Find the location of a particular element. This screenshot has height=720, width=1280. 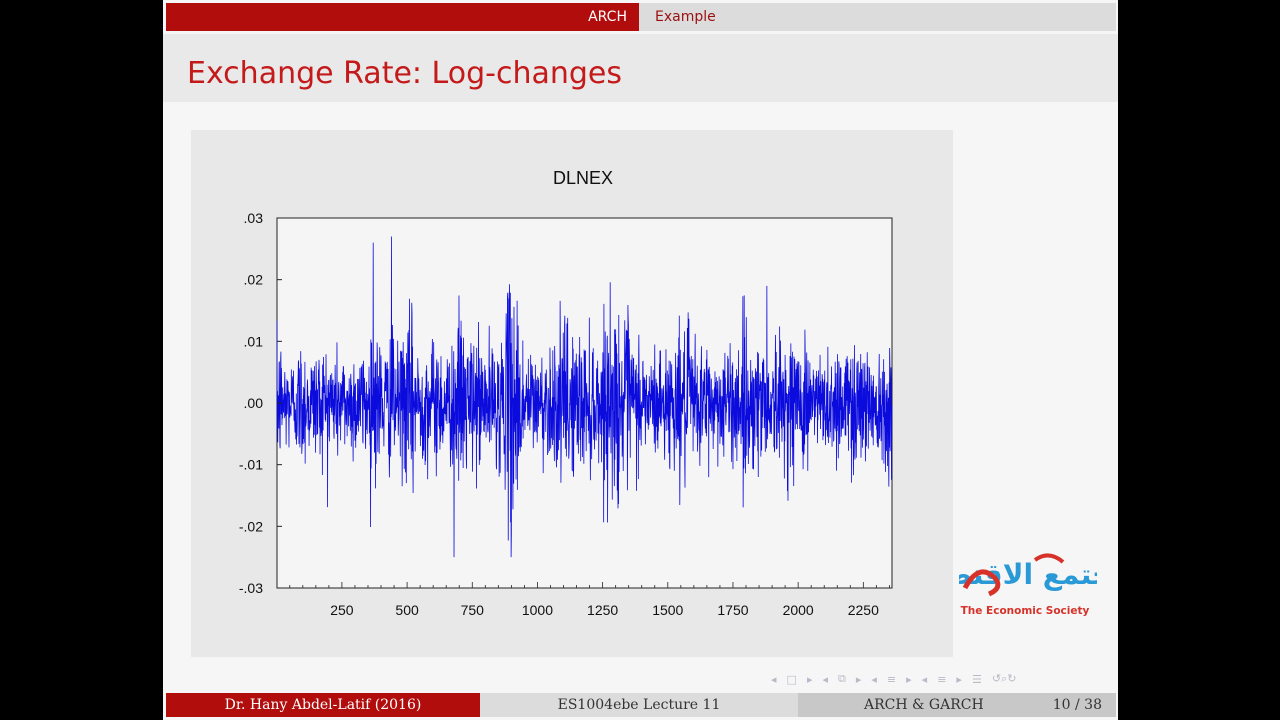

logo-english-text: The Economic Society is located at coordinates (1025, 611).